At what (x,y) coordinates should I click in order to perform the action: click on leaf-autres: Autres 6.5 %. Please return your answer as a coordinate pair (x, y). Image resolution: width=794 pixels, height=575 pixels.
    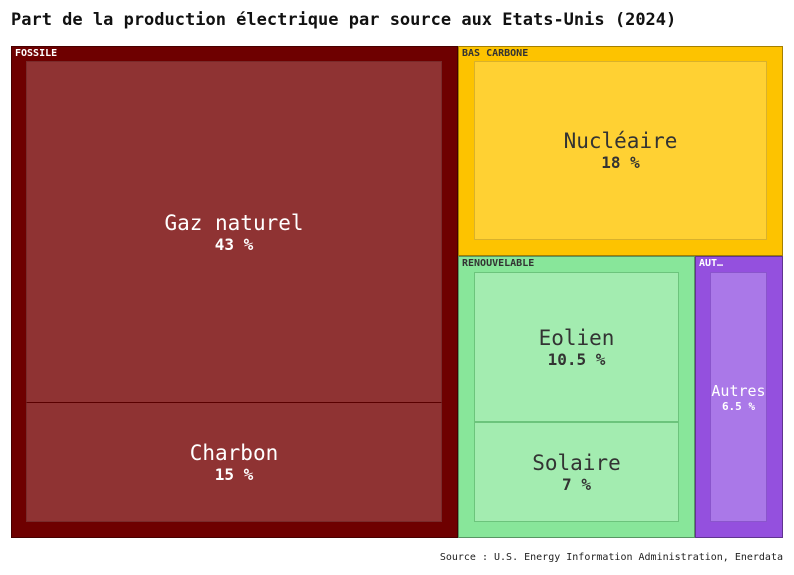
    Looking at the image, I should click on (738, 397).